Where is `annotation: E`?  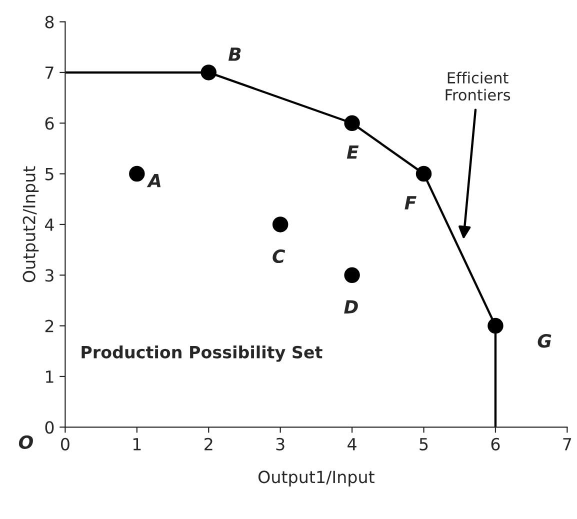 annotation: E is located at coordinates (352, 152).